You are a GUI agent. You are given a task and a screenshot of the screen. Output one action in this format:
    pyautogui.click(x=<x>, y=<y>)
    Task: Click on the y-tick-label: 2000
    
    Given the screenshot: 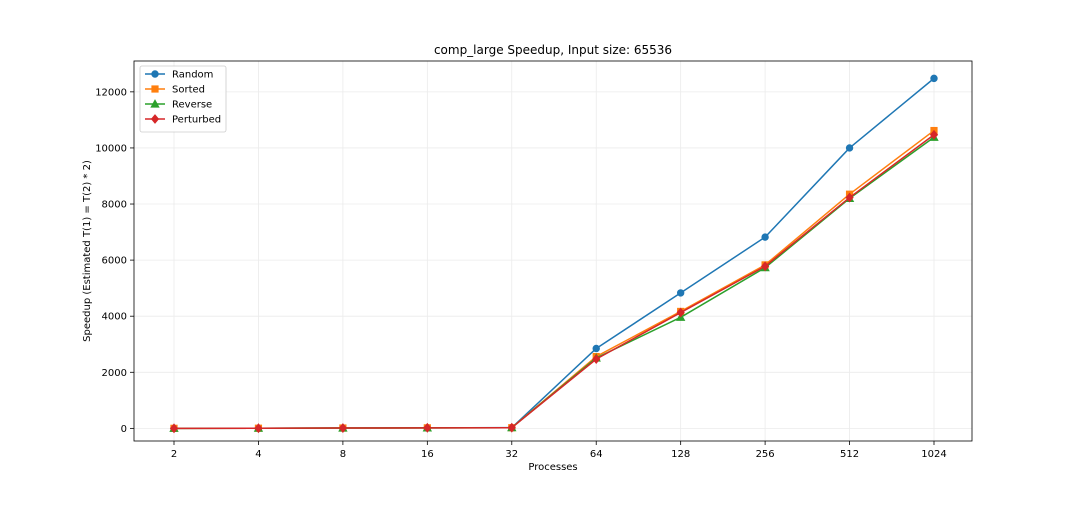 What is the action you would take?
    pyautogui.click(x=114, y=373)
    